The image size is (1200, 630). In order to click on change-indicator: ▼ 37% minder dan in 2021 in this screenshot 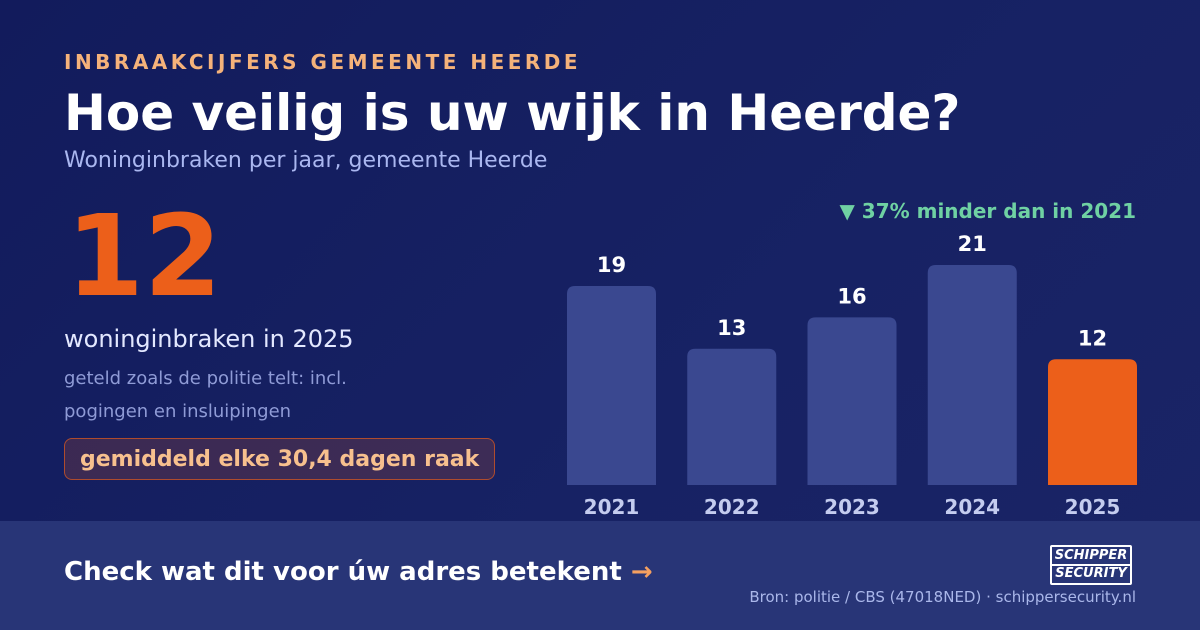, I will do `click(987, 211)`.